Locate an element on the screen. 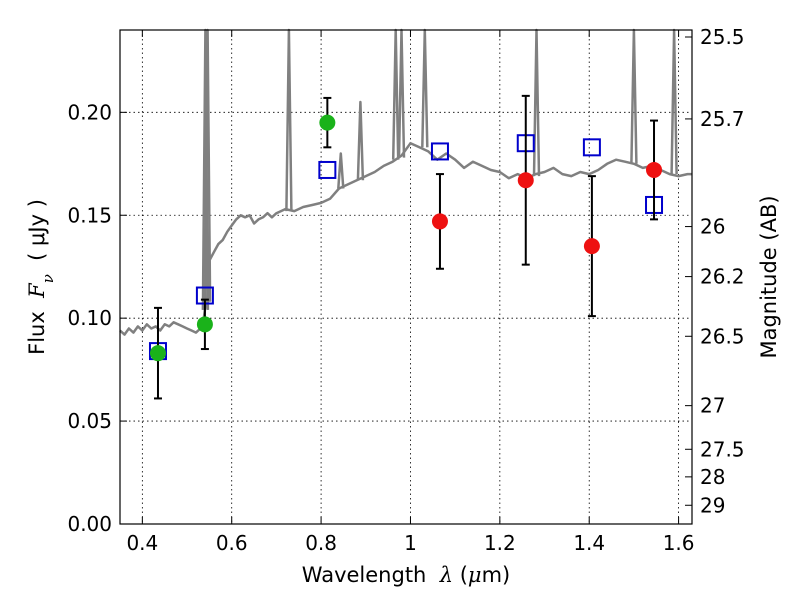 The image size is (800, 600). y2-tick-label: 27.5 is located at coordinates (722, 449).